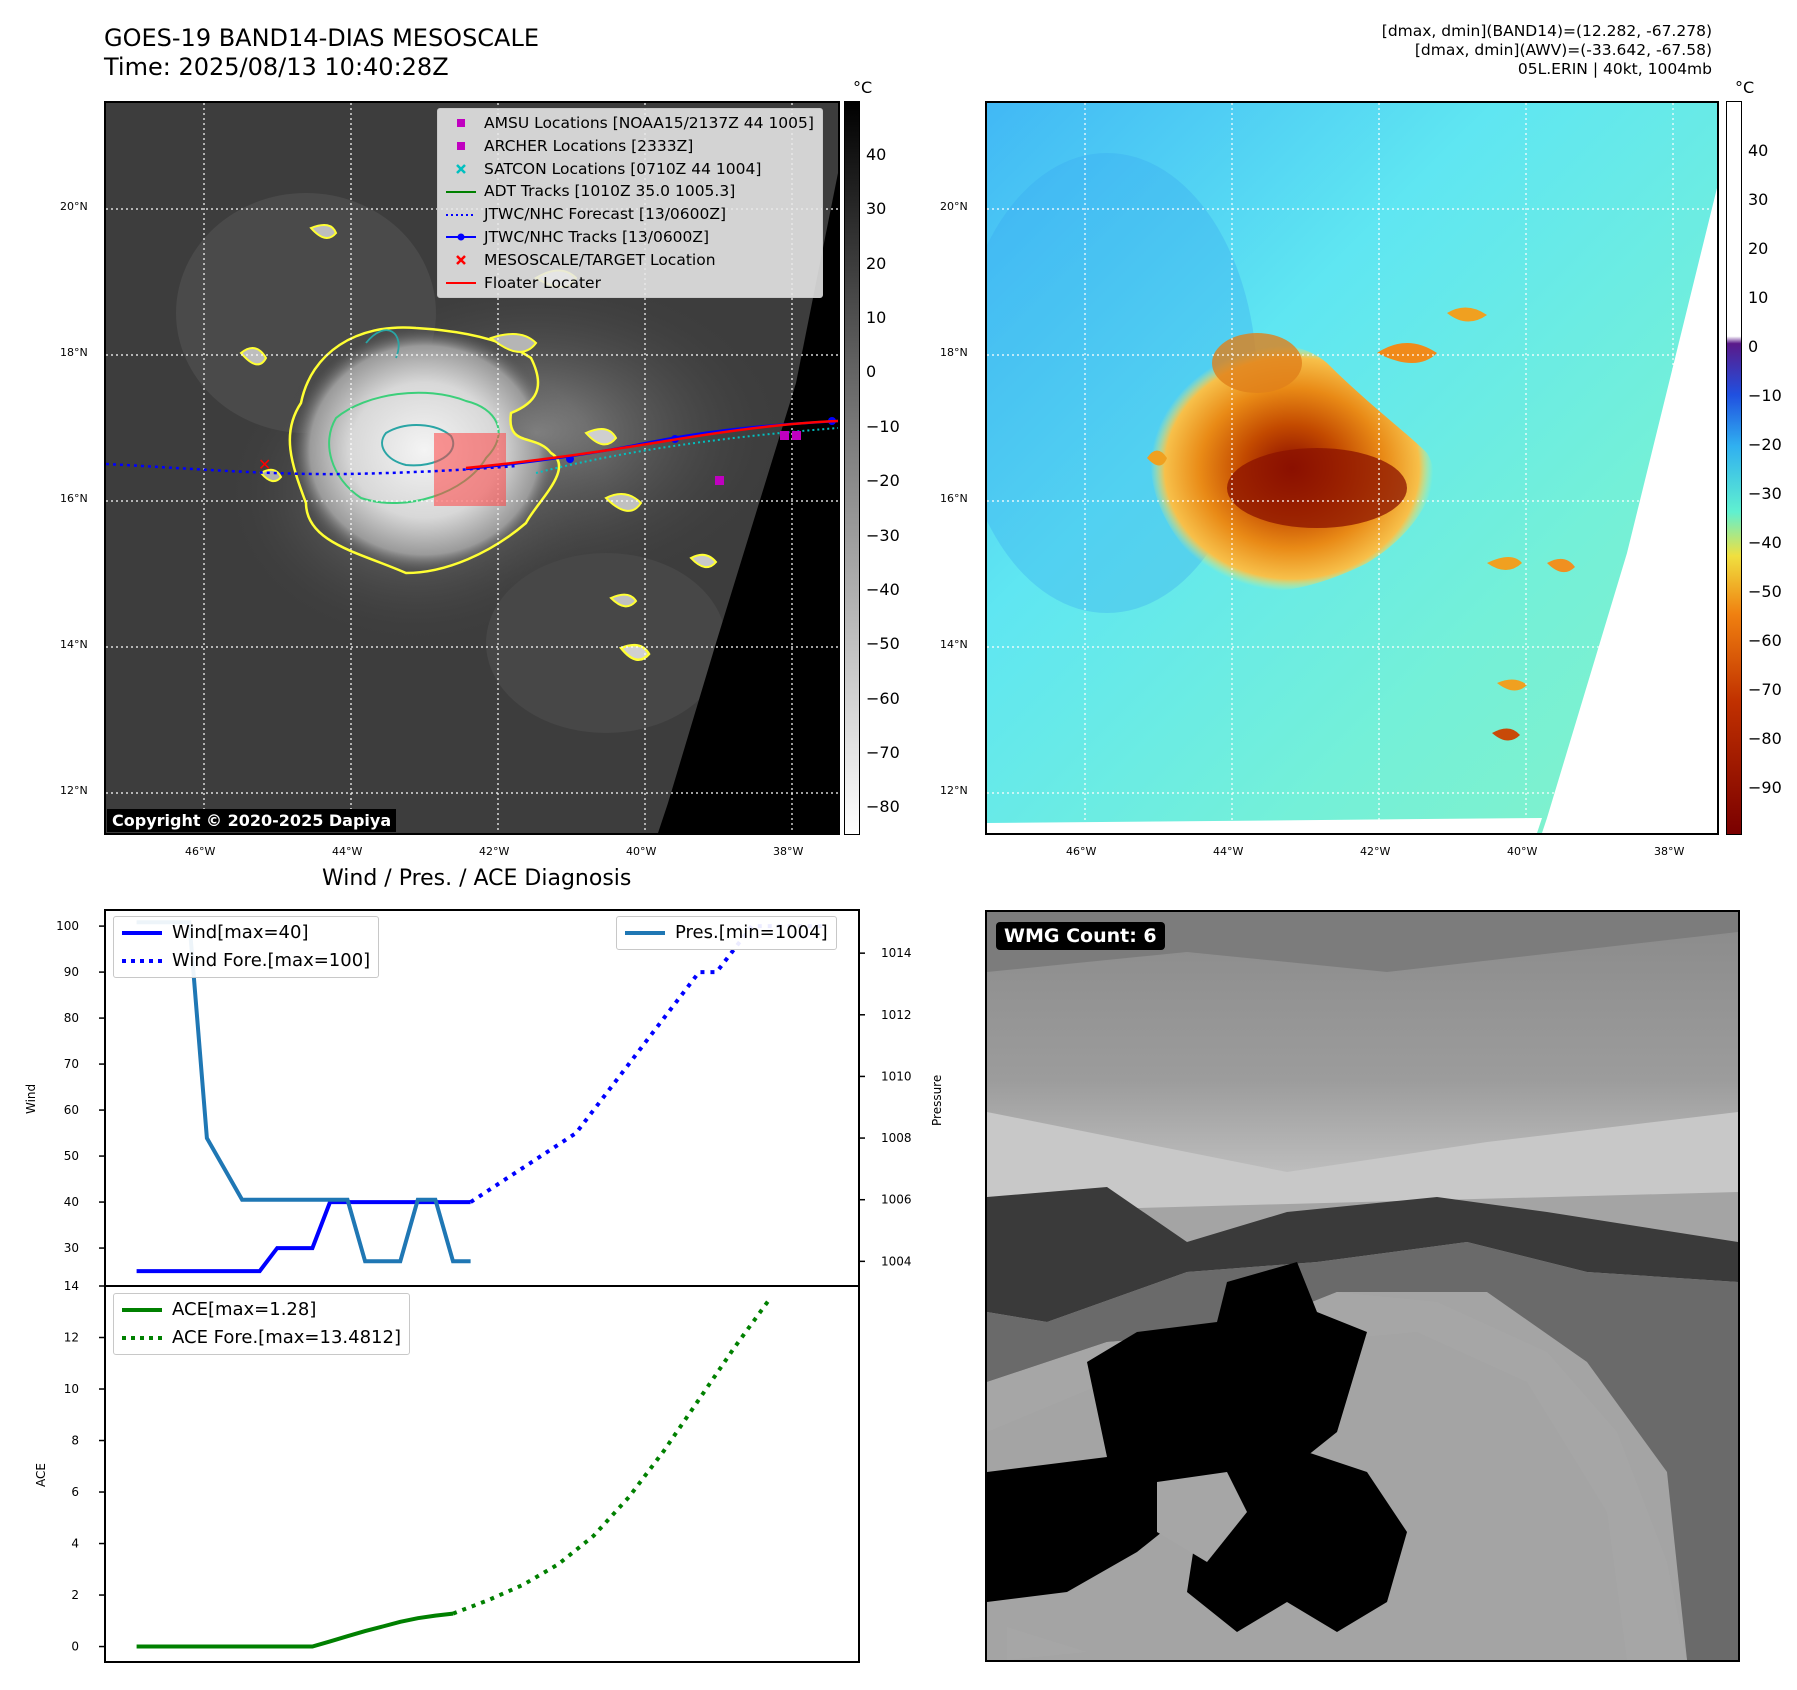  Describe the element at coordinates (1758, 199) in the screenshot. I see `awv-colorbar-tick: 30` at that location.